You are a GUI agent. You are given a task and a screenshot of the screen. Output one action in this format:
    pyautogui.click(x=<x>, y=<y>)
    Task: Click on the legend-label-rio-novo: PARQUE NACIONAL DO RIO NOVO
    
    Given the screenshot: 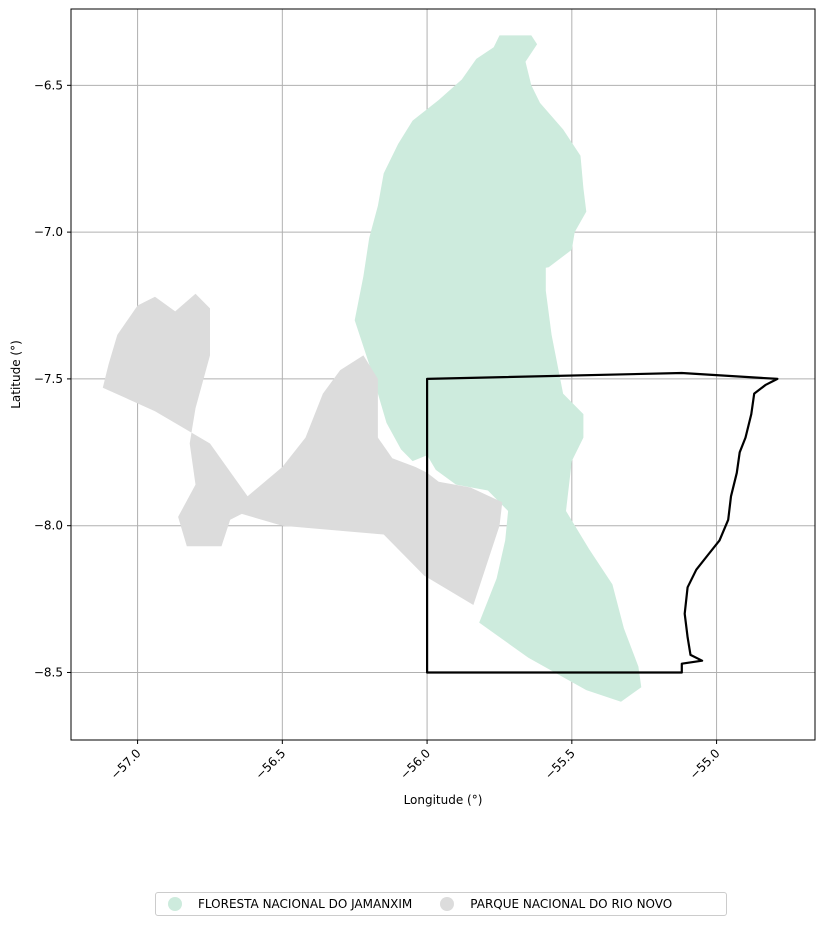 What is the action you would take?
    pyautogui.click(x=571, y=904)
    